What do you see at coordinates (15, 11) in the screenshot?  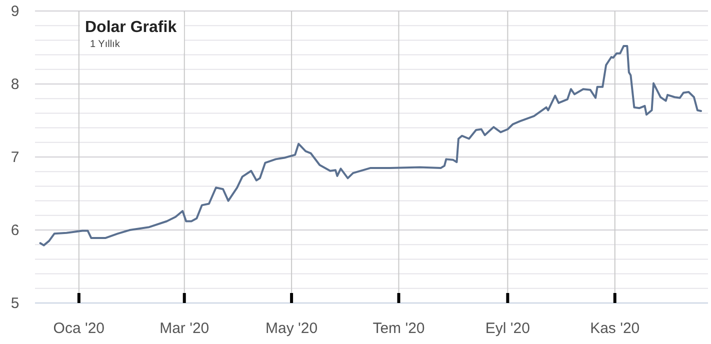 I see `y-tick-label: 9` at bounding box center [15, 11].